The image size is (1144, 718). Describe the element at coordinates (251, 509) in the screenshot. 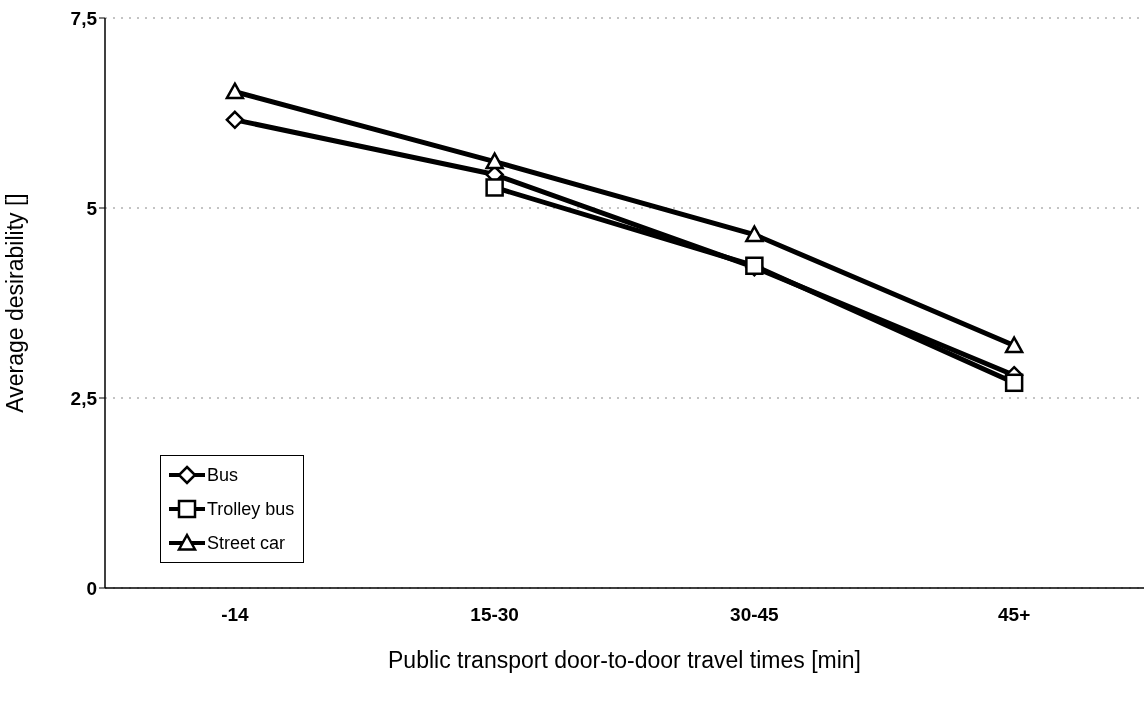

I see `legend-label: Trolley bus` at that location.